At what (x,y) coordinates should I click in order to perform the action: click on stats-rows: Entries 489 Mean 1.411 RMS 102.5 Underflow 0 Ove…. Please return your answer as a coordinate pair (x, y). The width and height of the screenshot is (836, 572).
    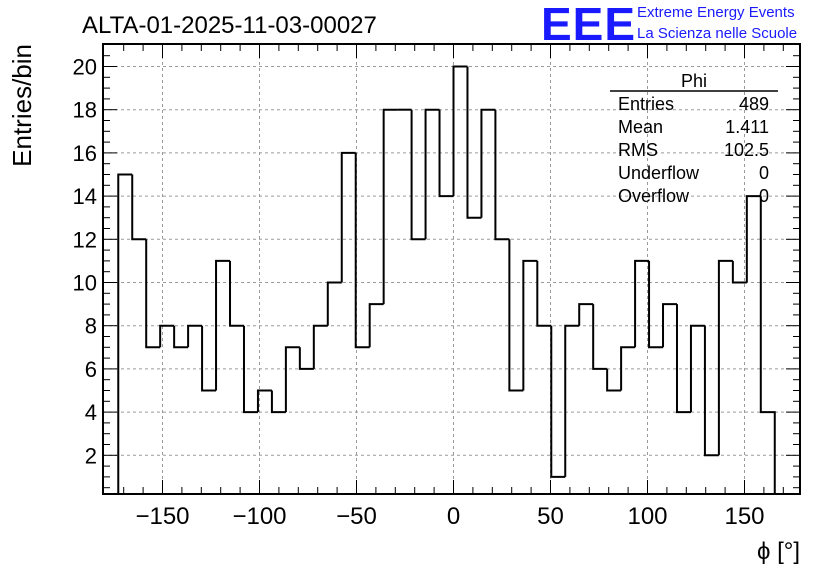
    Looking at the image, I should click on (693, 150).